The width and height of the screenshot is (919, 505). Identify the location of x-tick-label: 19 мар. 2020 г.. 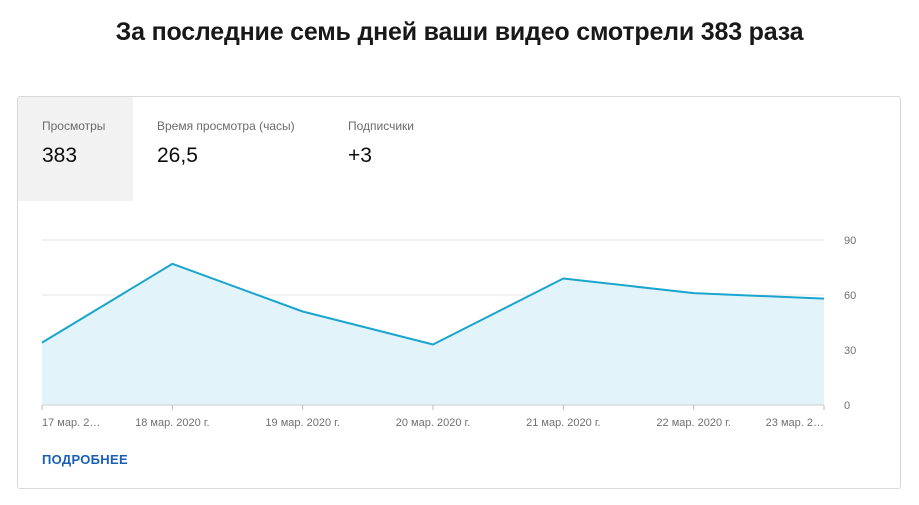
(302, 423).